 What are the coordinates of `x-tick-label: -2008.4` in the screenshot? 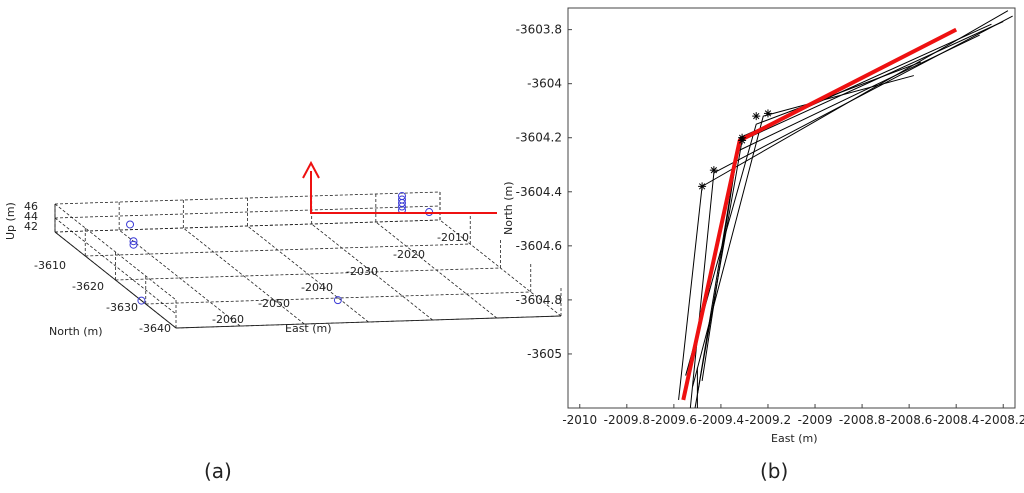 It's located at (956, 420).